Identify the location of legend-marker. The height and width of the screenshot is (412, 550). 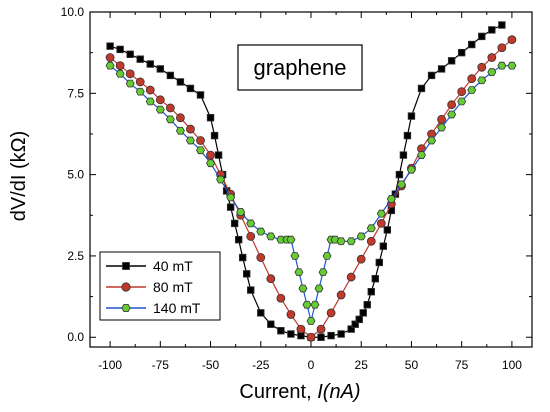
(126, 266).